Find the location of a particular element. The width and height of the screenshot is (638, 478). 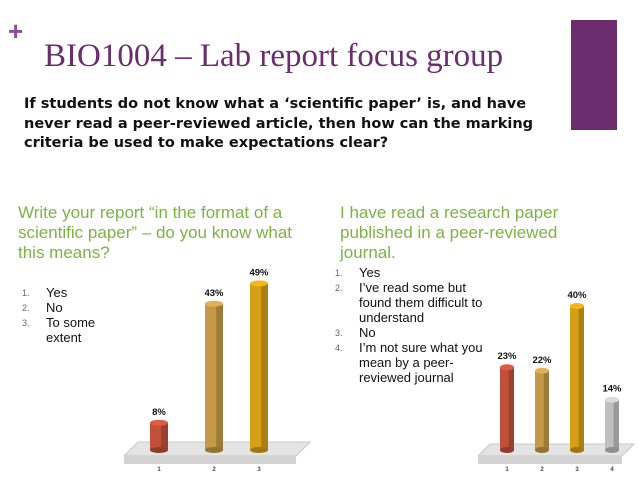

accent-bar is located at coordinates (594, 75).